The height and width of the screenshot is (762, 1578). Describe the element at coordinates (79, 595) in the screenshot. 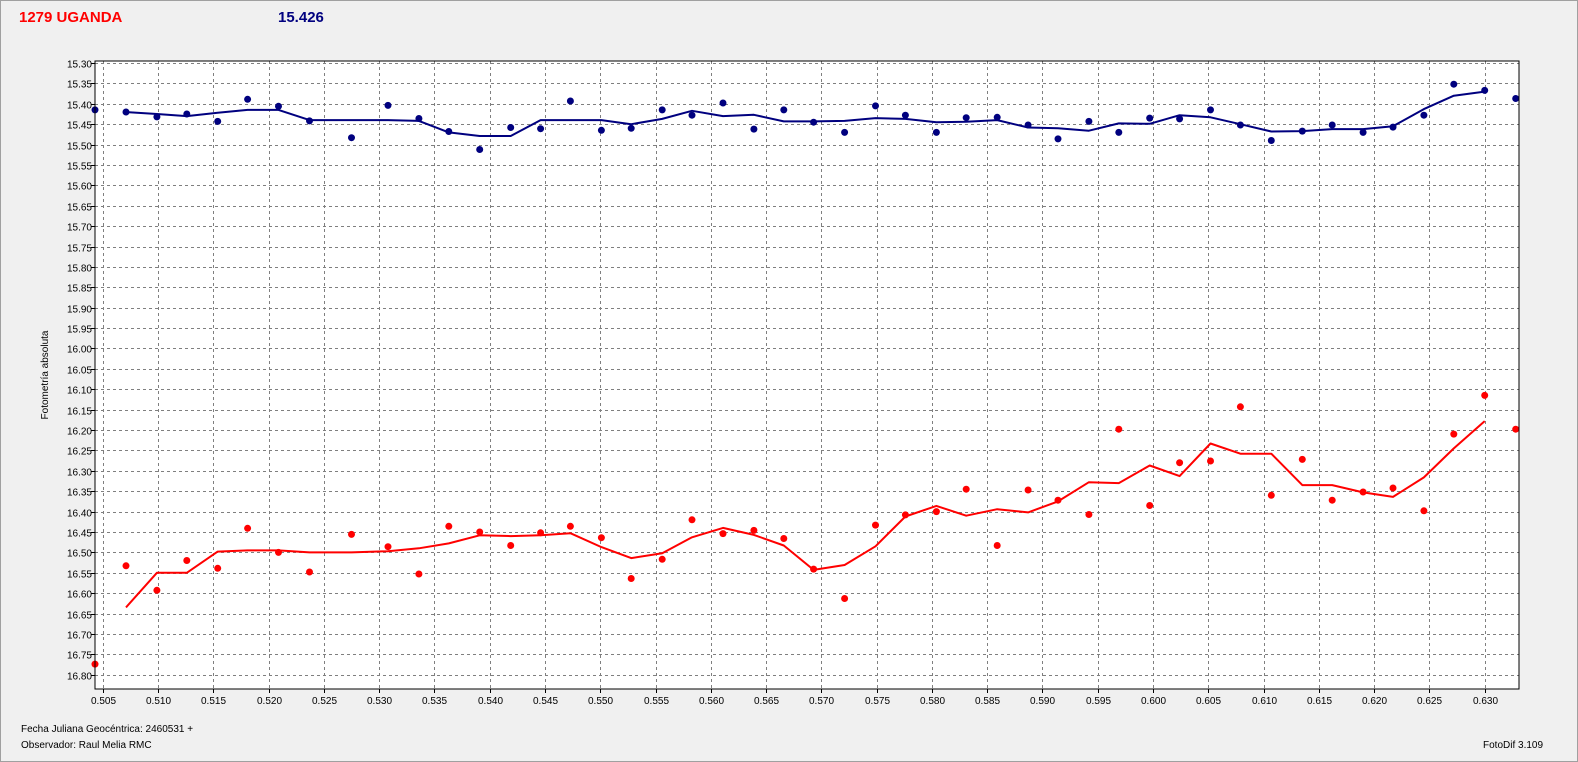

I see `y-tick-label: 16.60` at that location.